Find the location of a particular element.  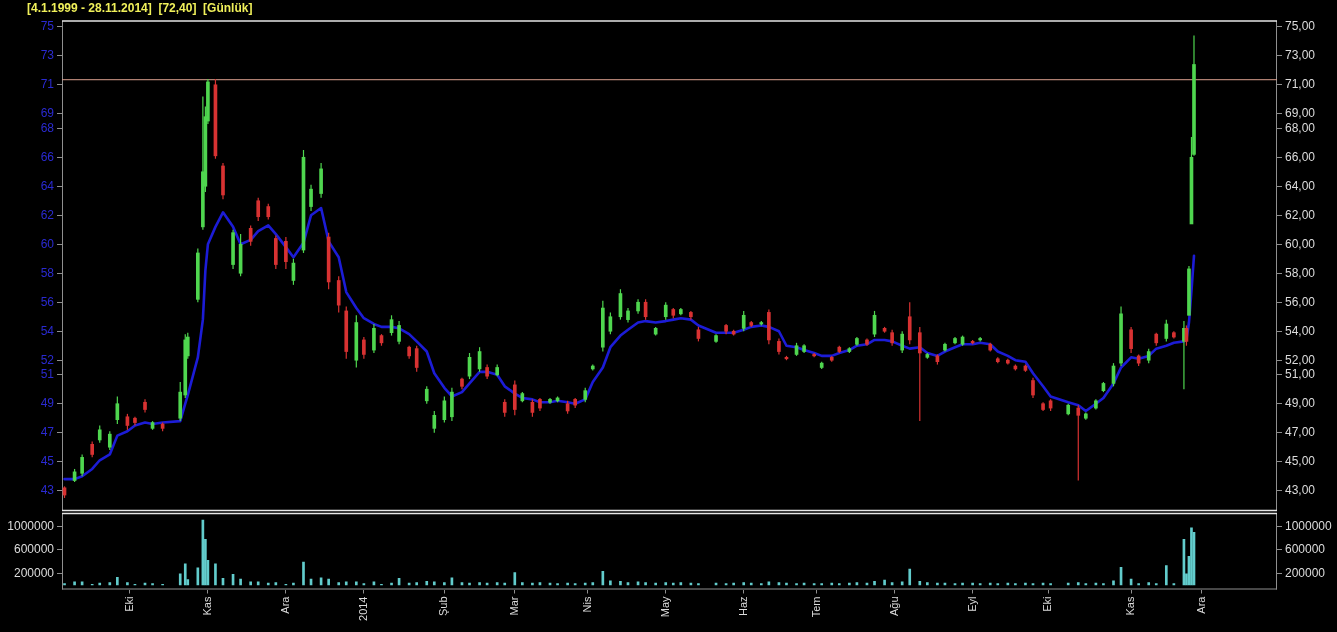

x-tick-label: Tem is located at coordinates (815, 607).